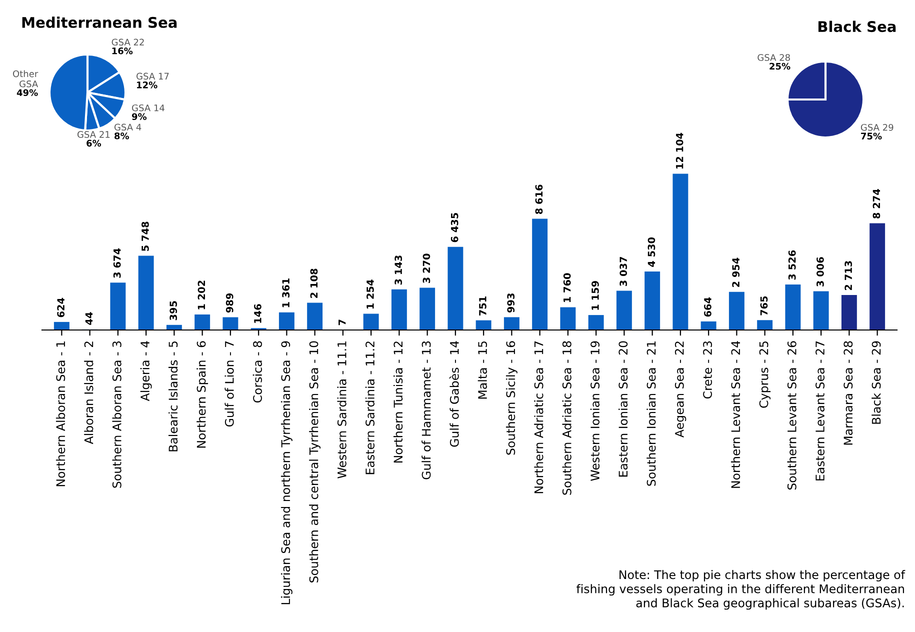 This screenshot has height=632, width=915. Describe the element at coordinates (820, 271) in the screenshot. I see `data-label: 3 006` at that location.